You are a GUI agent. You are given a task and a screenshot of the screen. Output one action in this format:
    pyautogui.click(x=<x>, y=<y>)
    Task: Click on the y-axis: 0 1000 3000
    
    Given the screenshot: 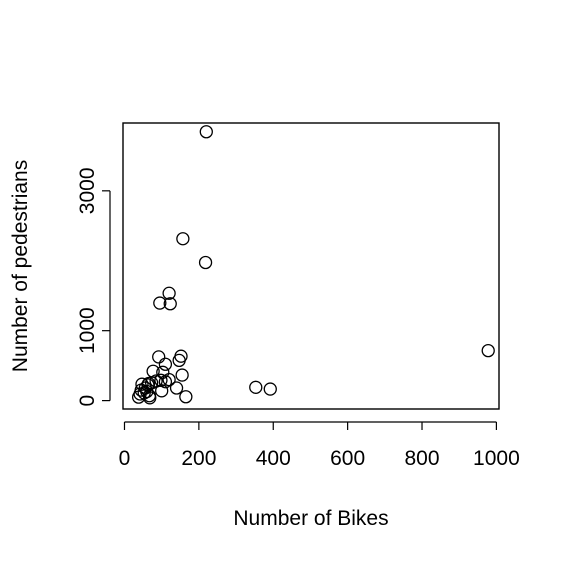 What is the action you would take?
    pyautogui.click(x=93, y=287)
    